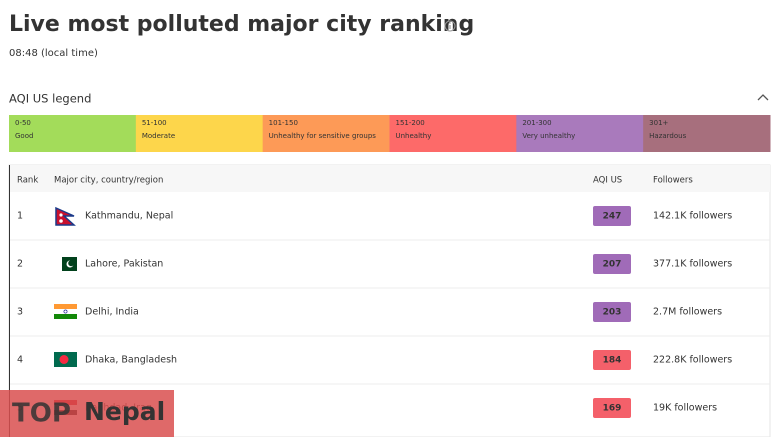 Image resolution: width=780 pixels, height=437 pixels. I want to click on aqi-value: 207, so click(612, 265).